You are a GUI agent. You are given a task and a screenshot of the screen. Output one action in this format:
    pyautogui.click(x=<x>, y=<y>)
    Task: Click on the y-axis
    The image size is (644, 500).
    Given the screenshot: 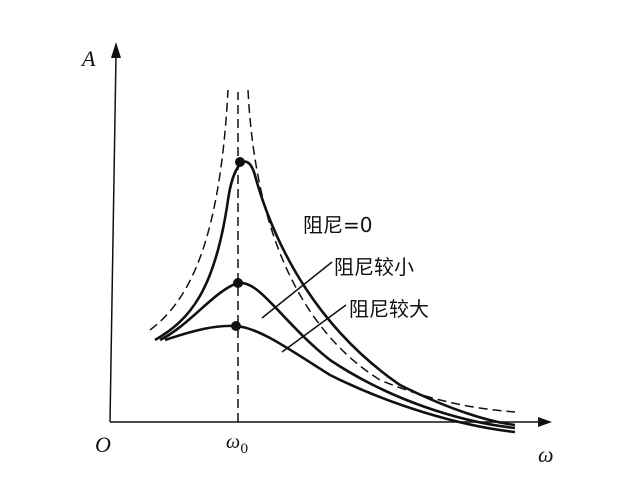 What is the action you would take?
    pyautogui.click(x=113, y=238)
    